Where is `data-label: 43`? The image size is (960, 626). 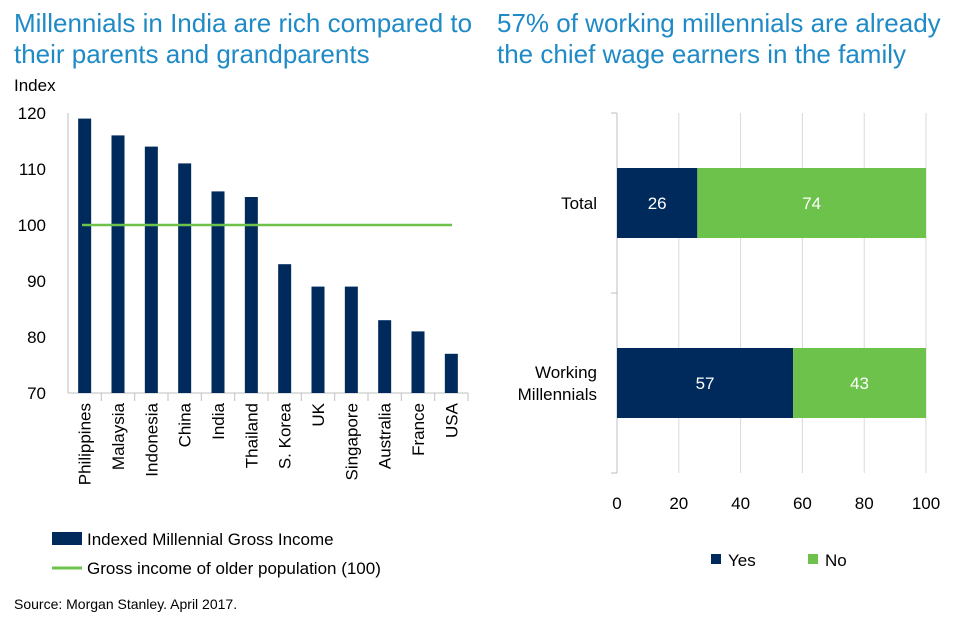
data-label: 43 is located at coordinates (859, 383).